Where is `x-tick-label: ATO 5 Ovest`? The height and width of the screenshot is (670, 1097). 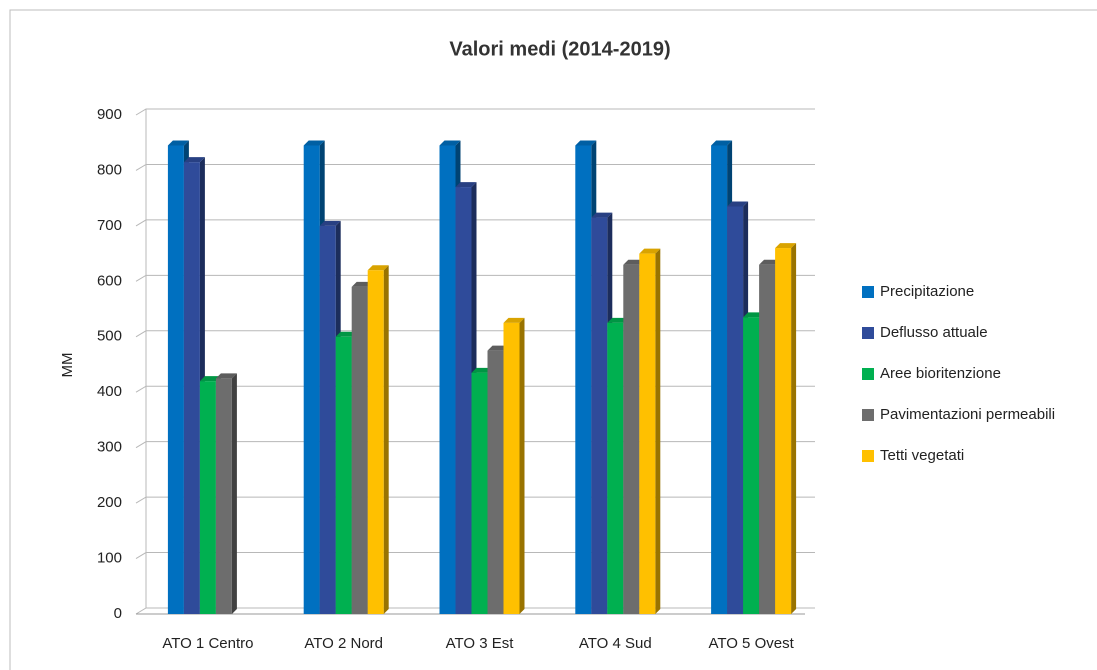 x-tick-label: ATO 5 Ovest is located at coordinates (751, 643).